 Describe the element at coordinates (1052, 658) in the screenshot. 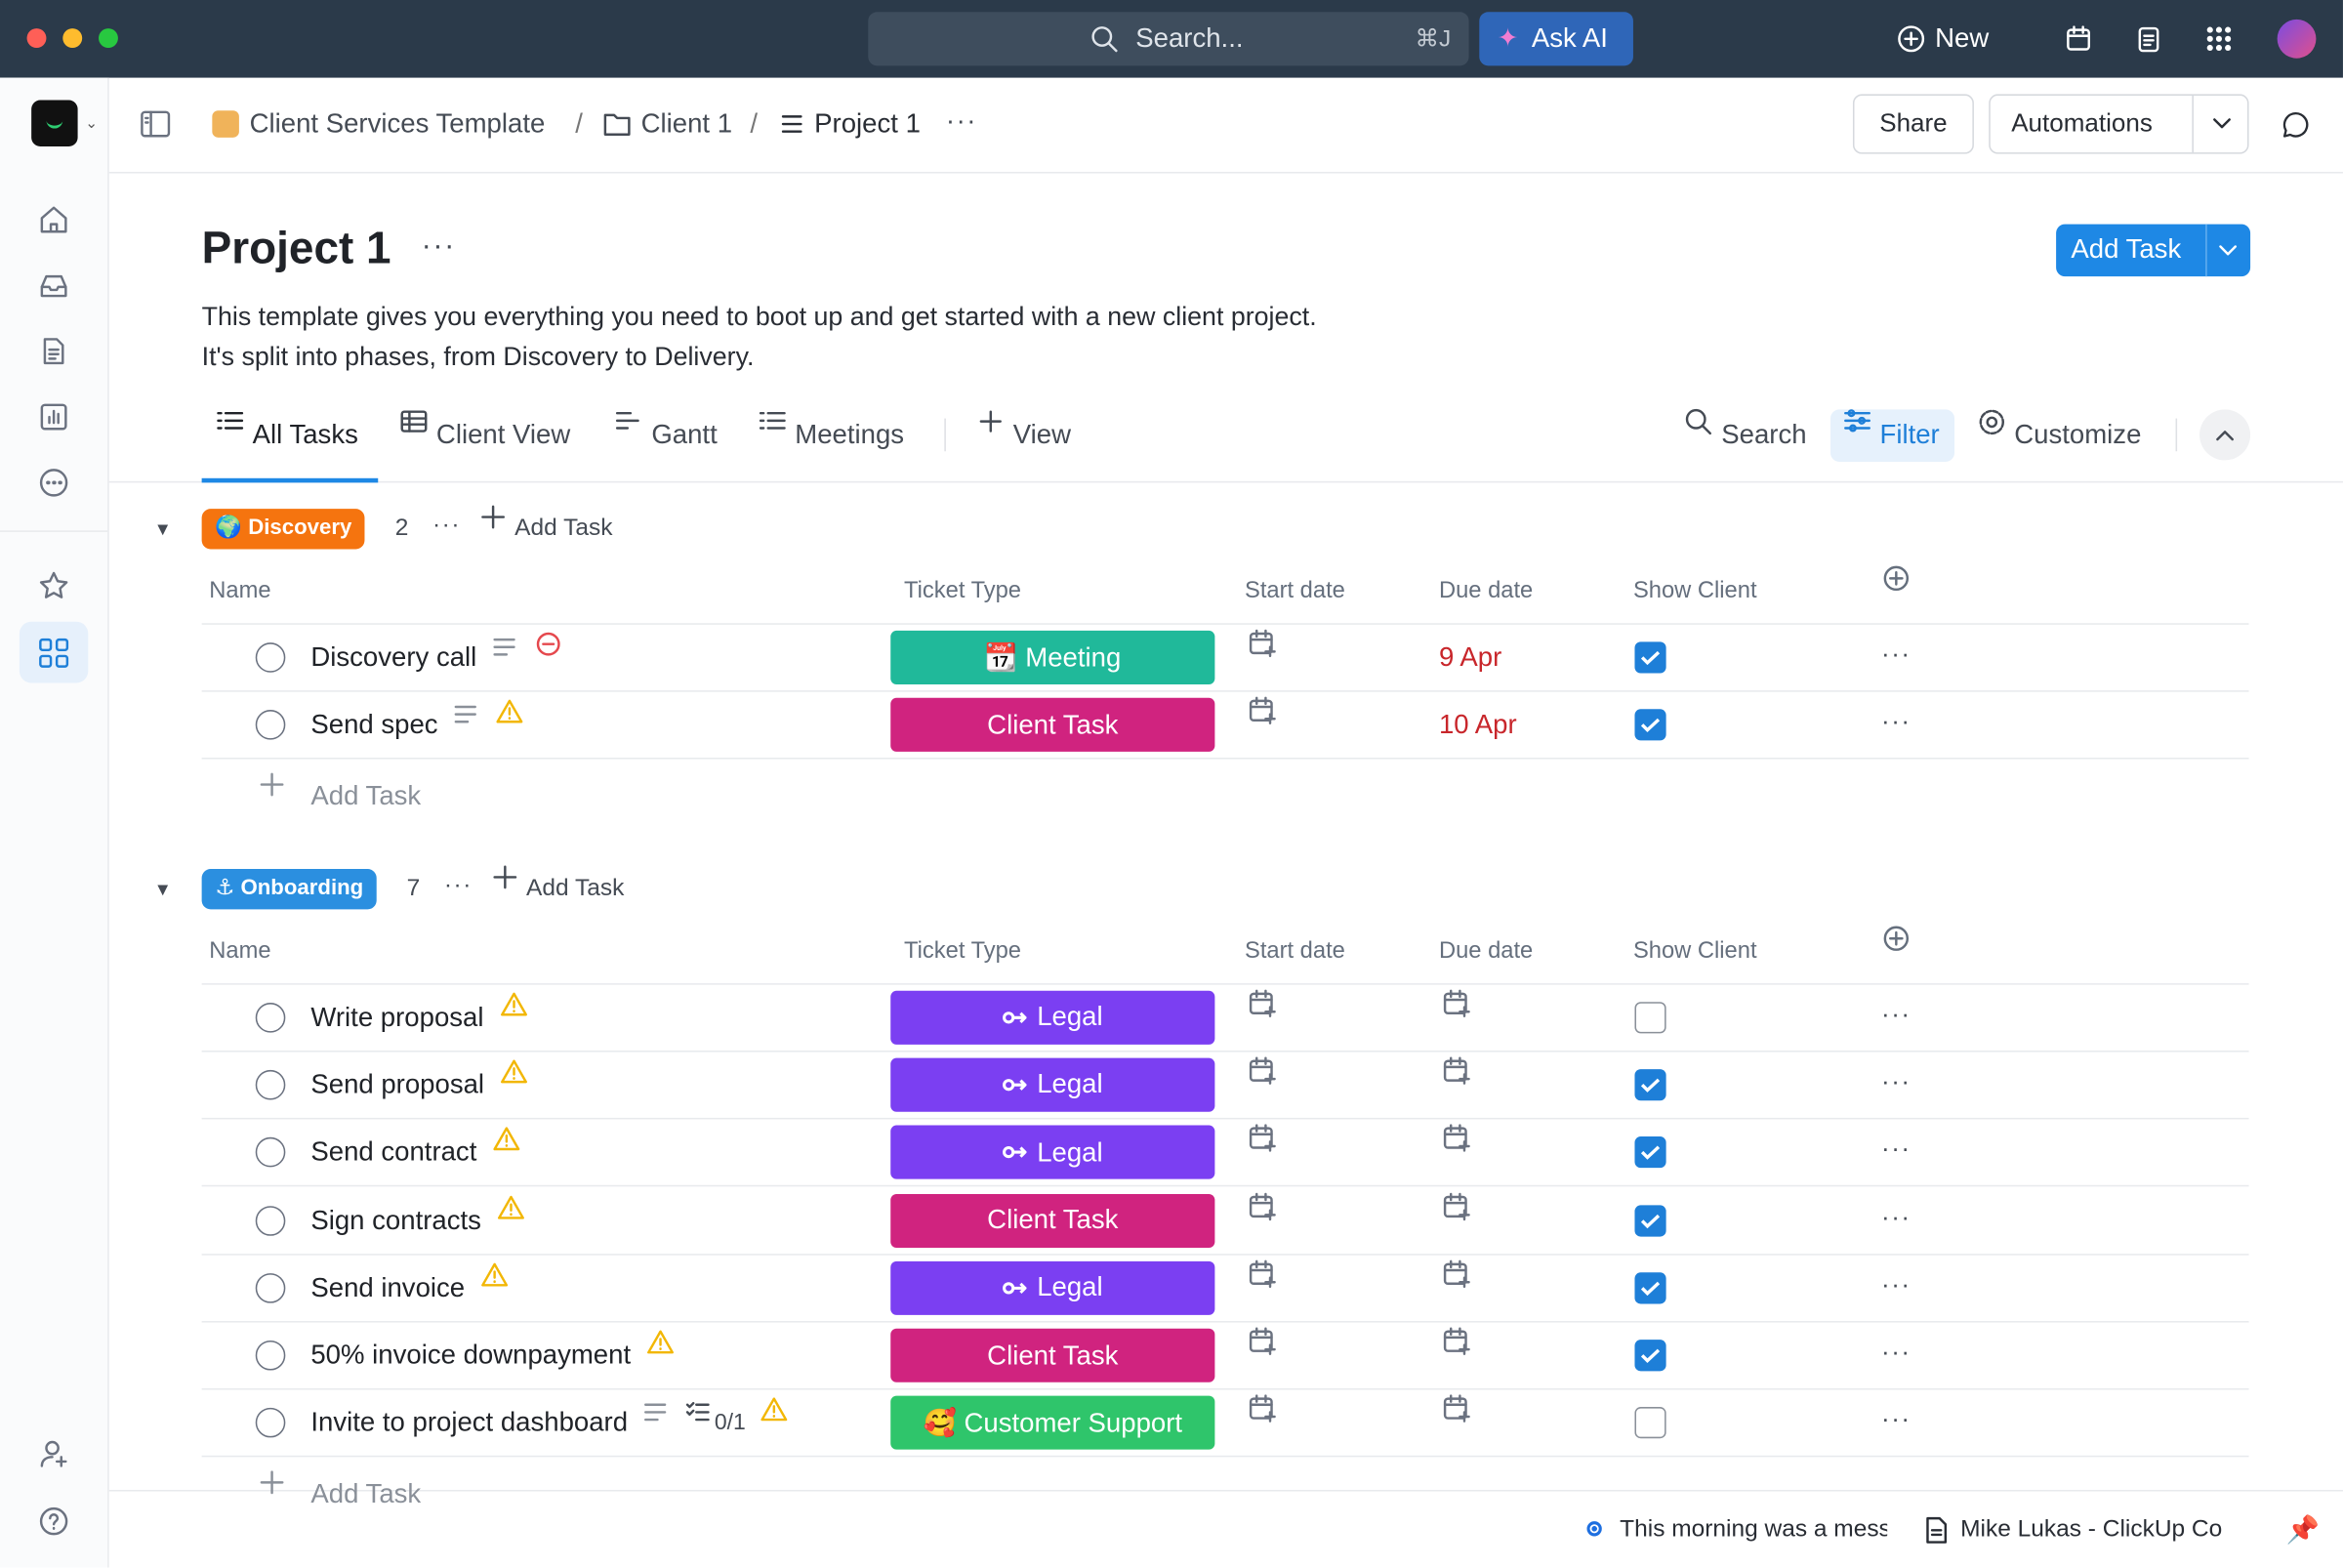

I see `ticket-tag: 📆 Meeting` at that location.